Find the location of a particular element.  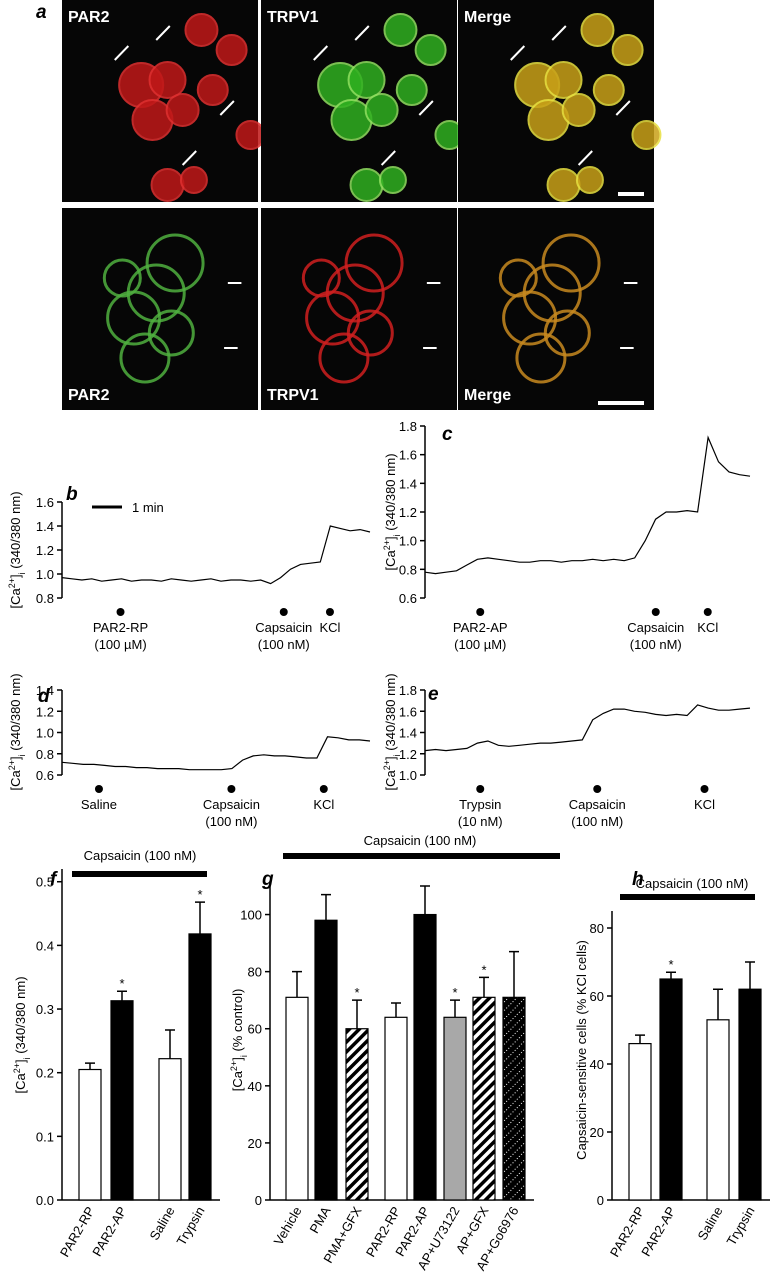

y-tick-label: 100 is located at coordinates (251, 915).